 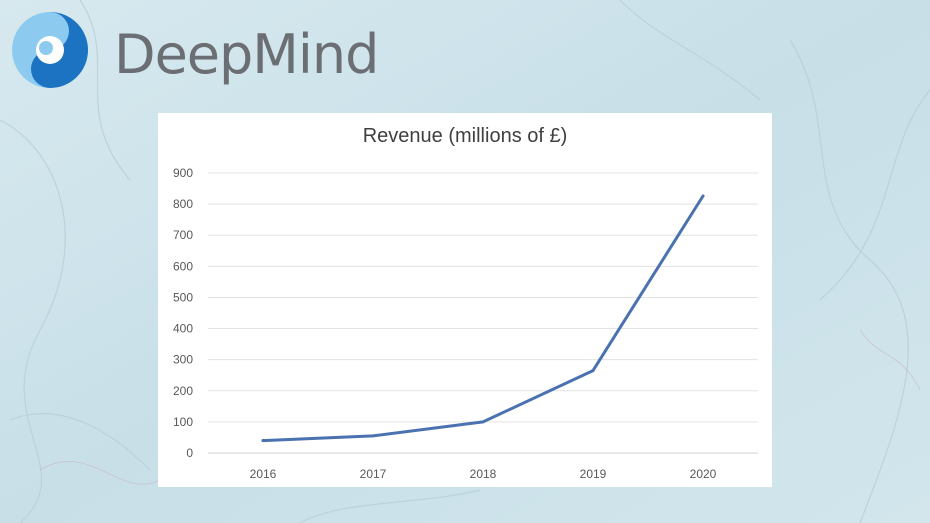 I want to click on y-tick-label: 500, so click(x=183, y=297).